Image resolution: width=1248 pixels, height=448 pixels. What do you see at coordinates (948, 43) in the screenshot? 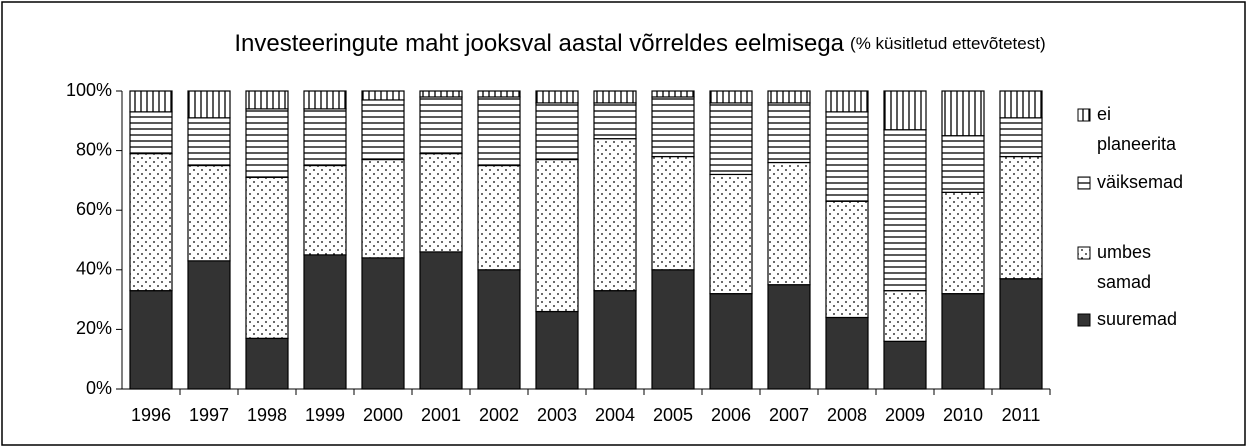
I see `chart-subtitle: (% küsitletud ettevõtetest)` at bounding box center [948, 43].